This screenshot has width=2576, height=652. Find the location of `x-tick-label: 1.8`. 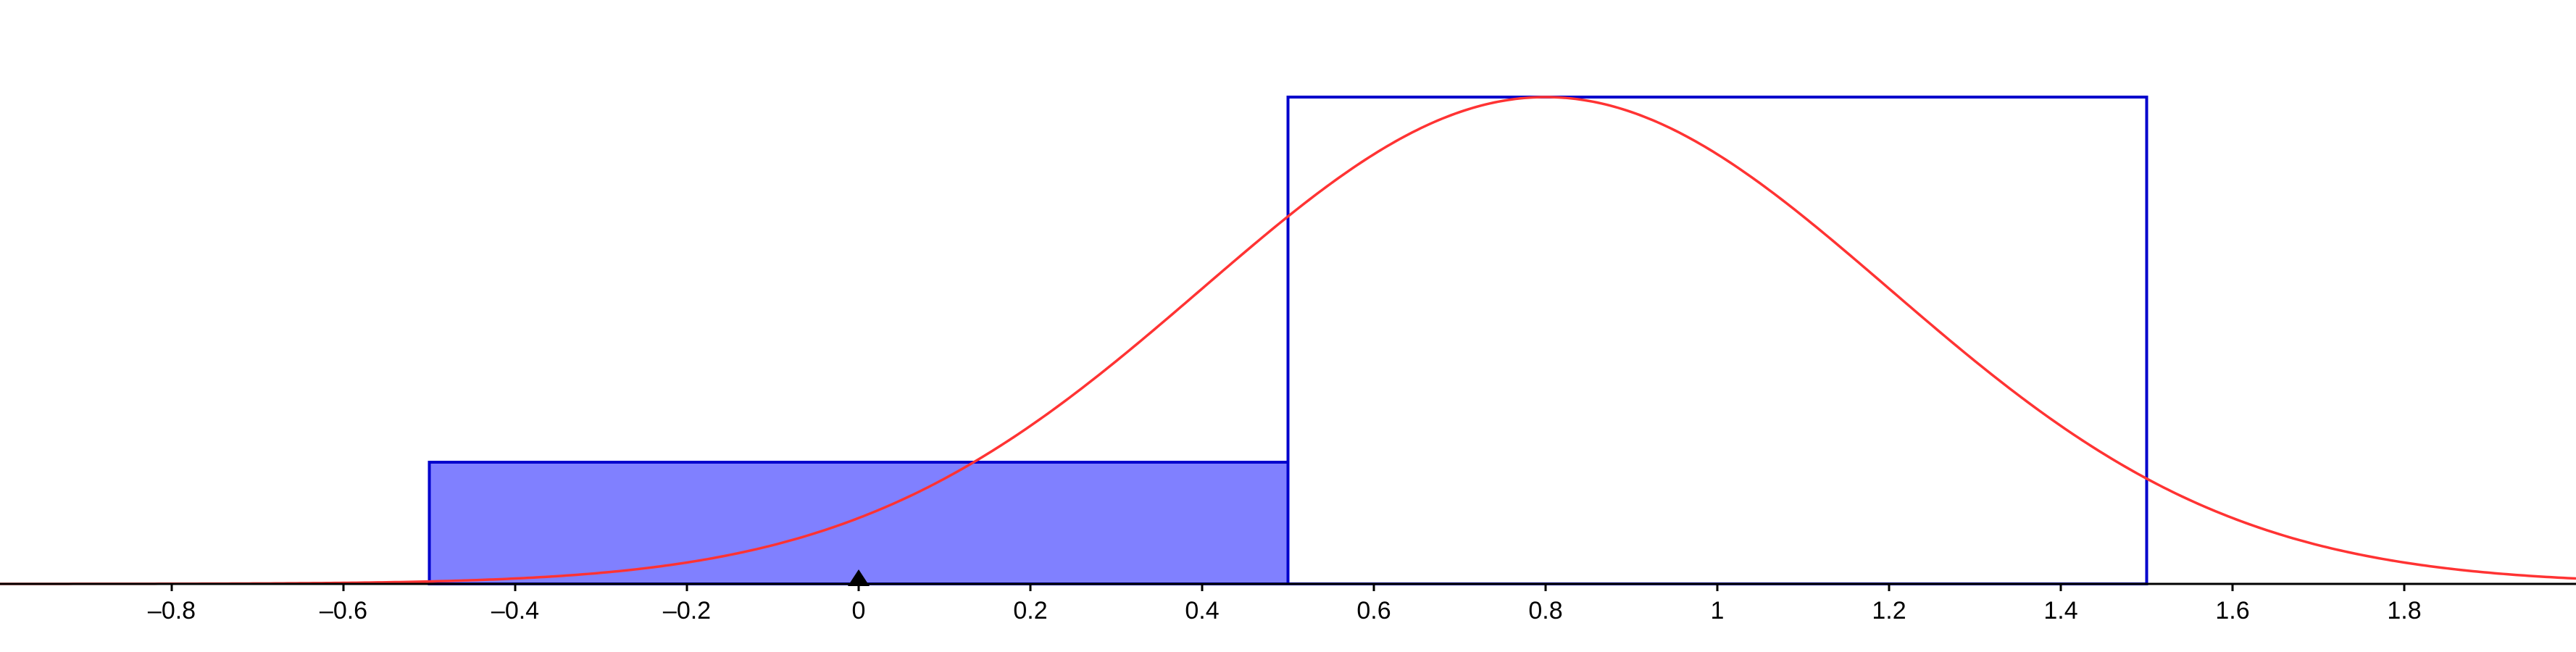

x-tick-label: 1.8 is located at coordinates (2404, 610).